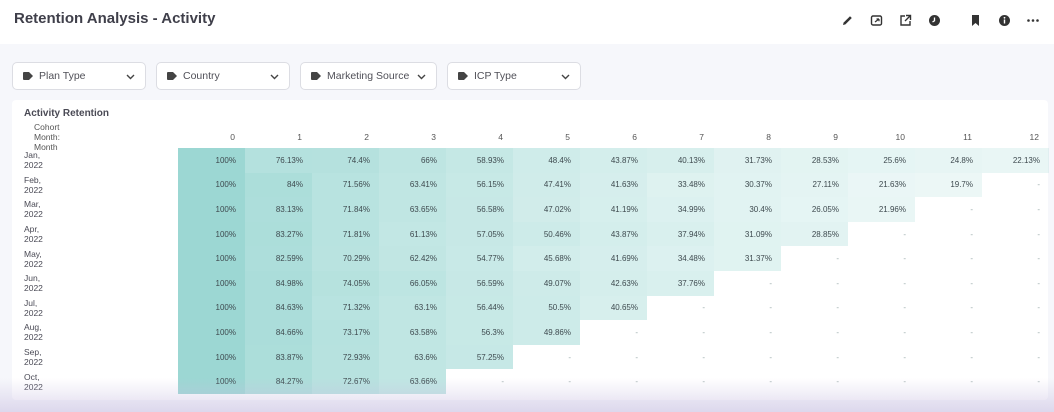 The image size is (1054, 412). I want to click on retention-cell: 83.13%, so click(278, 209).